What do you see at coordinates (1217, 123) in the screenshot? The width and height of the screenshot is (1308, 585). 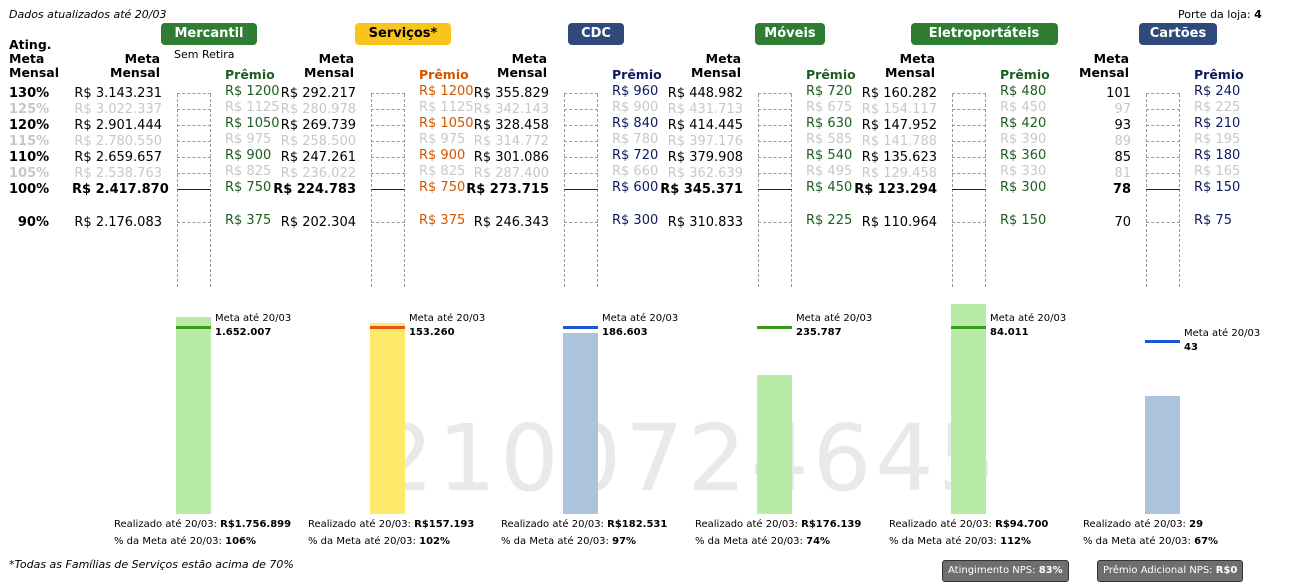 I see `premio-value: R$ 210` at bounding box center [1217, 123].